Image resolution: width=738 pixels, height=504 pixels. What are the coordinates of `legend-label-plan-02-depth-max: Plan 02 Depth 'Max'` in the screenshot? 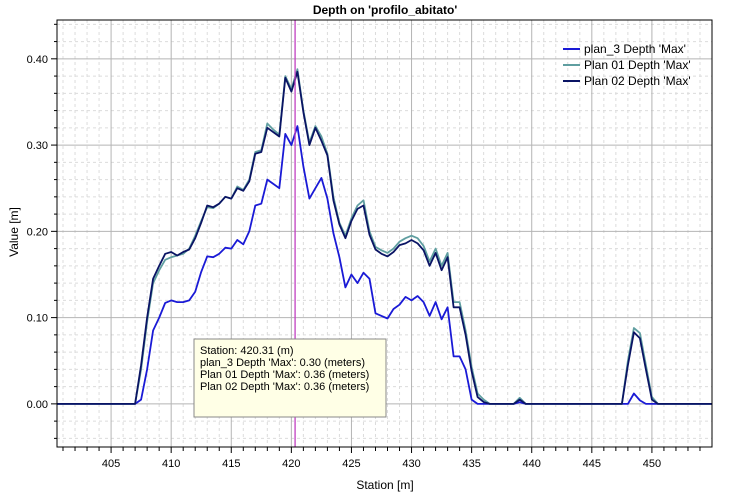 It's located at (637, 81).